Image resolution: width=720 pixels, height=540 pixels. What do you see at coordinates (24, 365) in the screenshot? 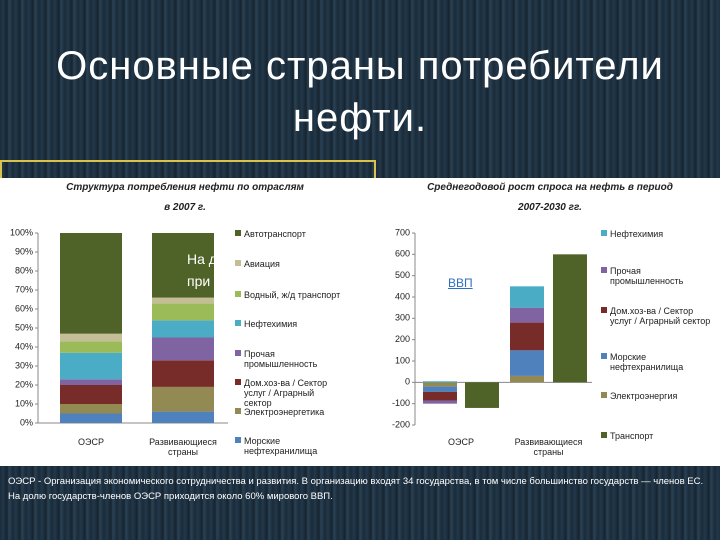
I see `y-tick-label: 30%` at bounding box center [24, 365].